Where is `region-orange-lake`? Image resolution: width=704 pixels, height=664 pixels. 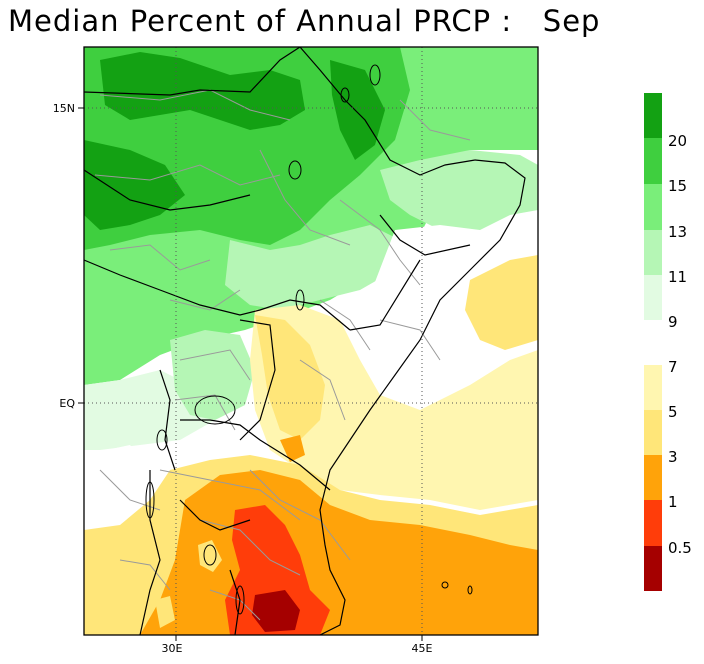 region-orange-lake is located at coordinates (292, 448).